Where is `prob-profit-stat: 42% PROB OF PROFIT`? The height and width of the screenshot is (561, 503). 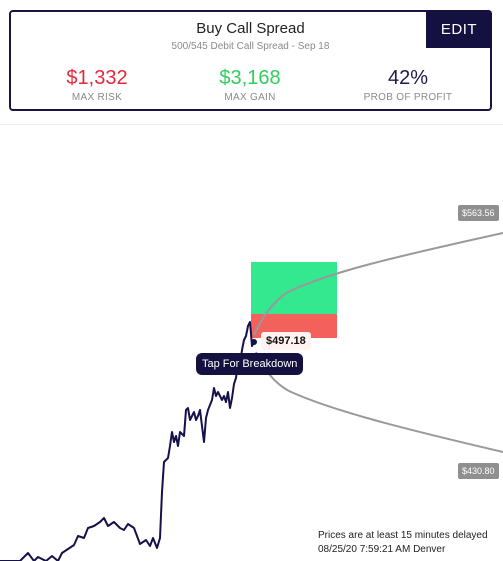 prob-profit-stat: 42% PROB OF PROFIT is located at coordinates (408, 84).